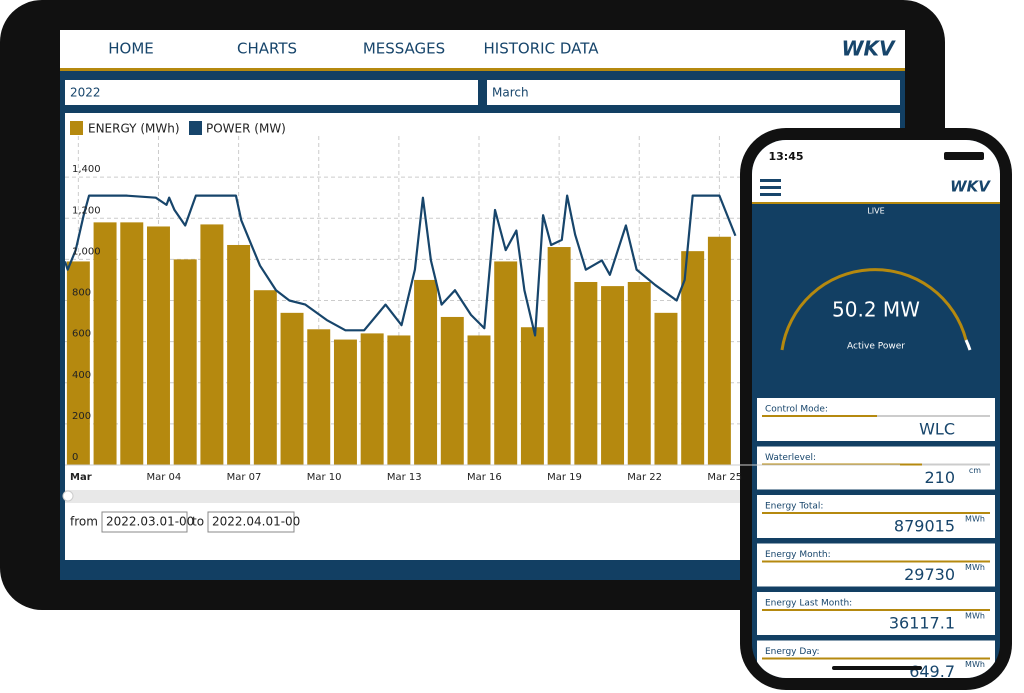  I want to click on navigator, so click(482, 496).